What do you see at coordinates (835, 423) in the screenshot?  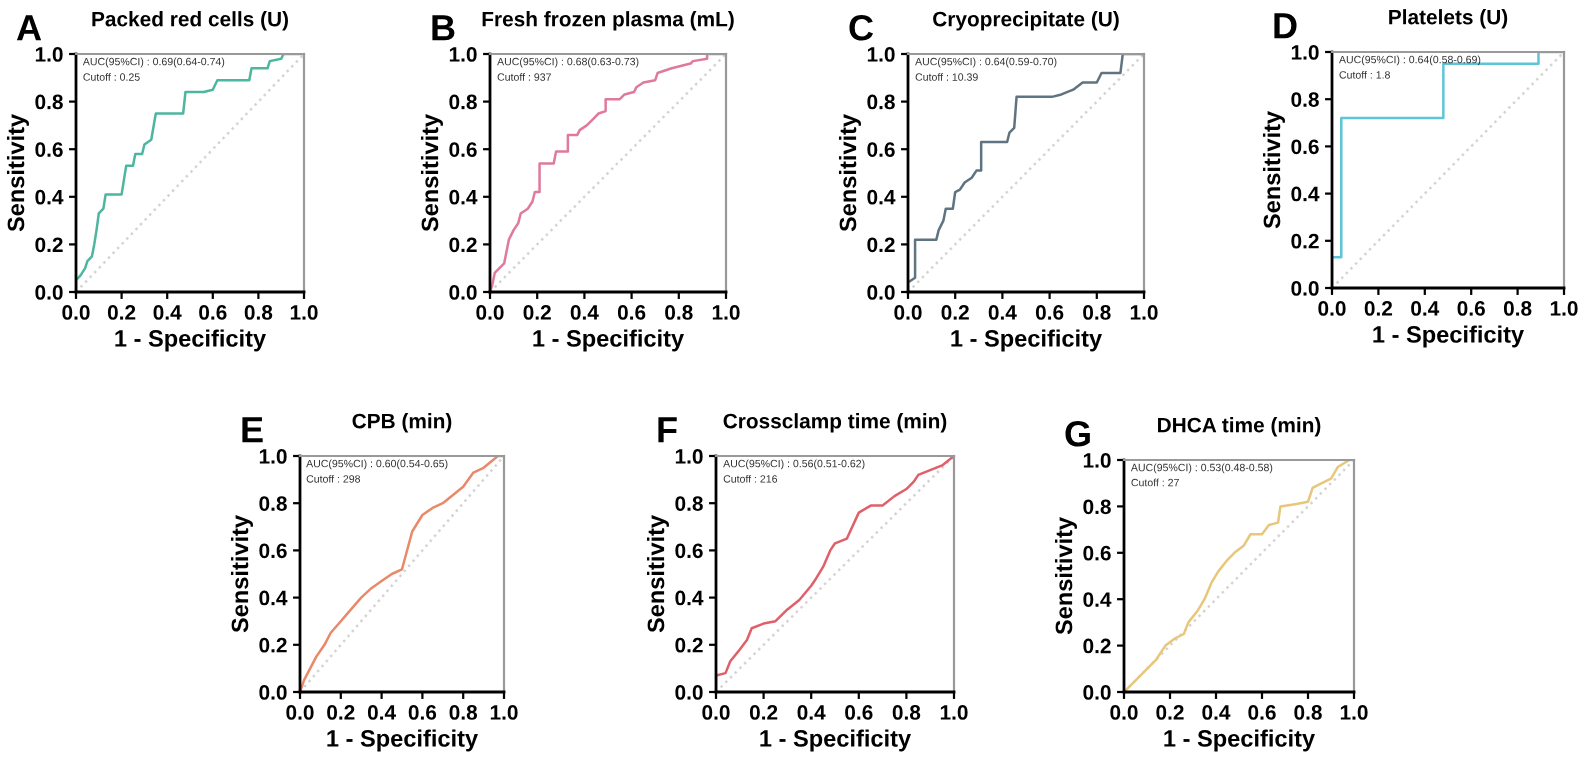 I see `chart-title: Crossclamp time (min)` at bounding box center [835, 423].